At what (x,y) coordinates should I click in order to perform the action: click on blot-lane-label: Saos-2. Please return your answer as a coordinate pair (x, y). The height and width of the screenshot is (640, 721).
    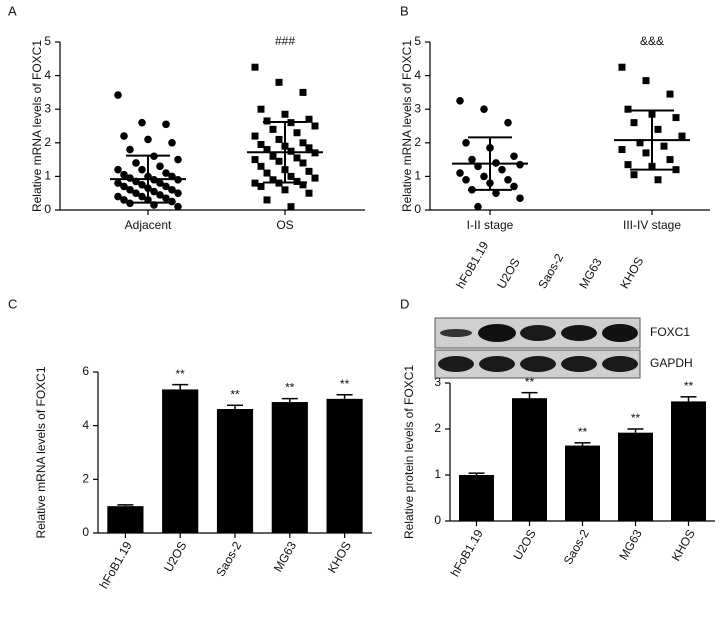
    Looking at the image, I should click on (550, 271).